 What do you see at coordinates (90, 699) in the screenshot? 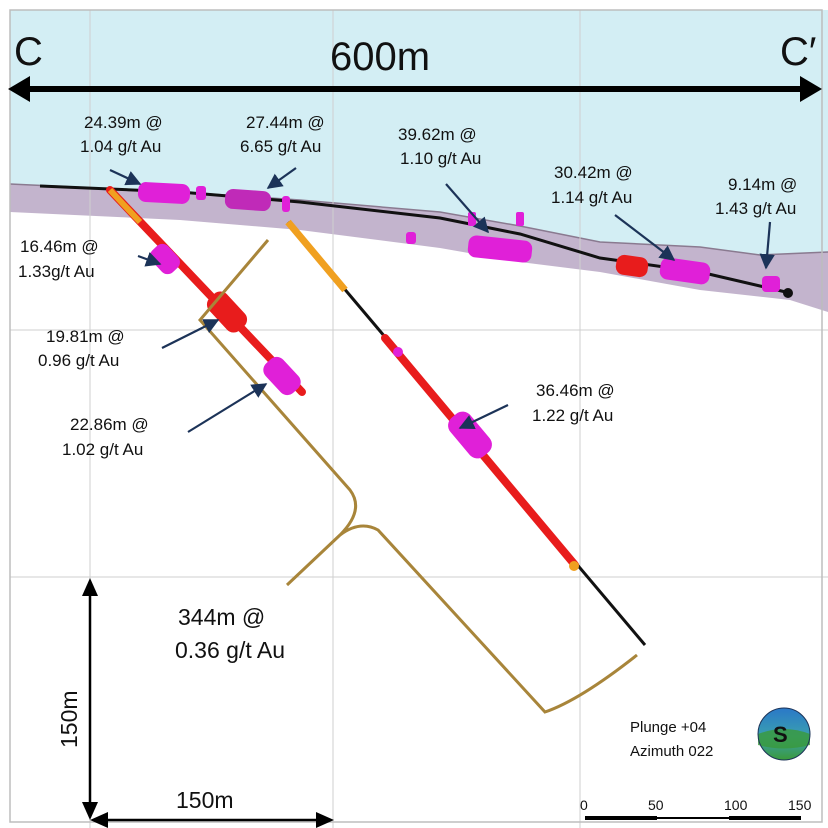
I see `vertical-scale` at bounding box center [90, 699].